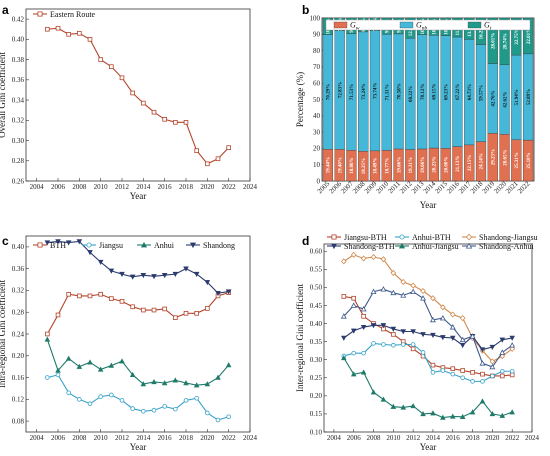  Describe the element at coordinates (164, 245) in the screenshot. I see `legend-label: Anhui` at that location.